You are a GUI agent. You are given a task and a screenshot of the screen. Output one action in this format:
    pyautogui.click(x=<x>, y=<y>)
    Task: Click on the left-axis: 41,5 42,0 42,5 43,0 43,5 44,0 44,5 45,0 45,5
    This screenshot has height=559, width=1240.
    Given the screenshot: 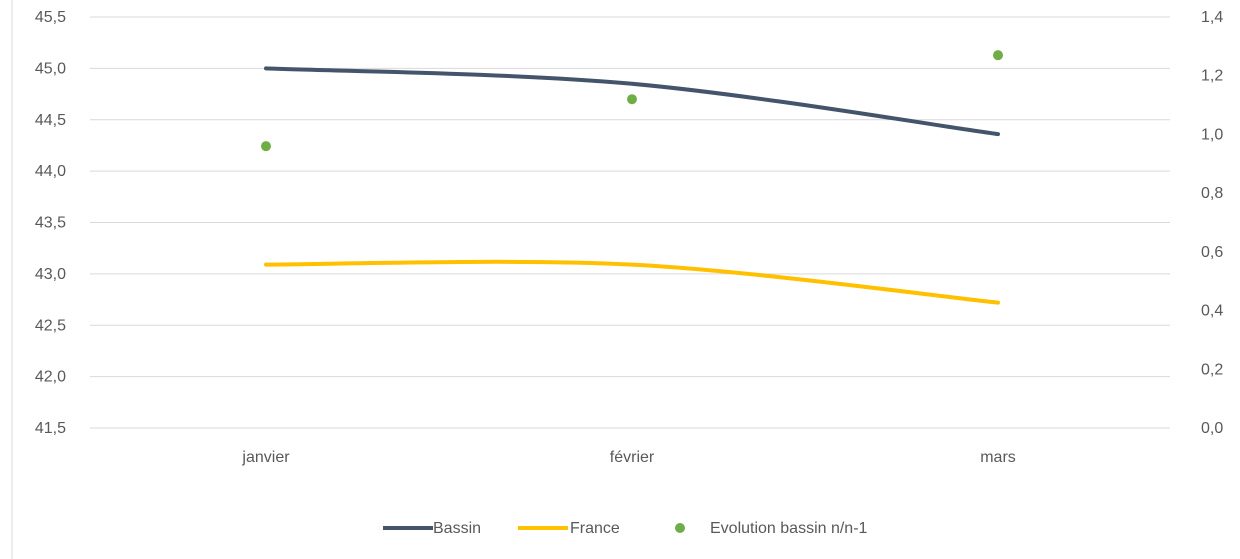 What is the action you would take?
    pyautogui.click(x=50, y=223)
    